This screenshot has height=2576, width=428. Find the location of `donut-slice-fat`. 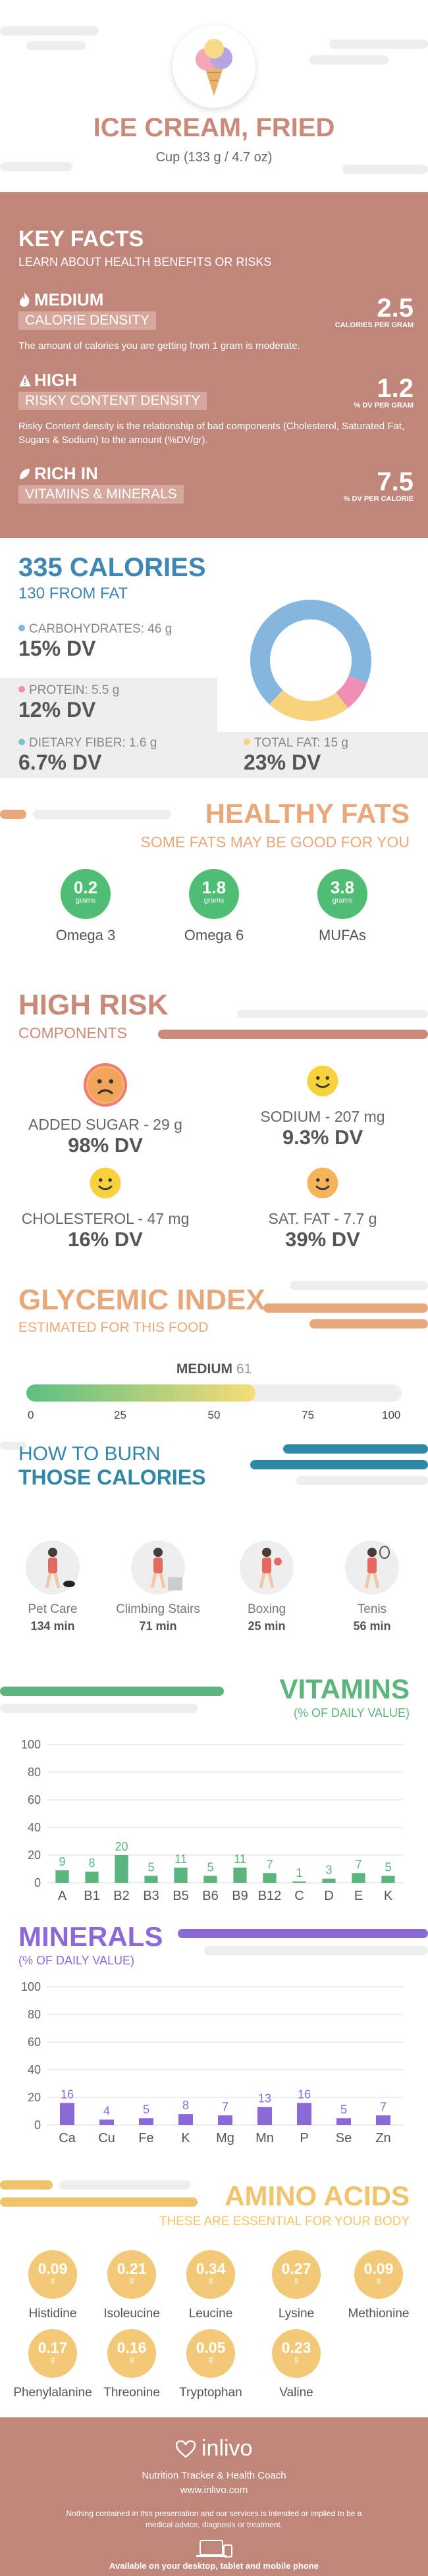

donut-slice-fat is located at coordinates (308, 705).